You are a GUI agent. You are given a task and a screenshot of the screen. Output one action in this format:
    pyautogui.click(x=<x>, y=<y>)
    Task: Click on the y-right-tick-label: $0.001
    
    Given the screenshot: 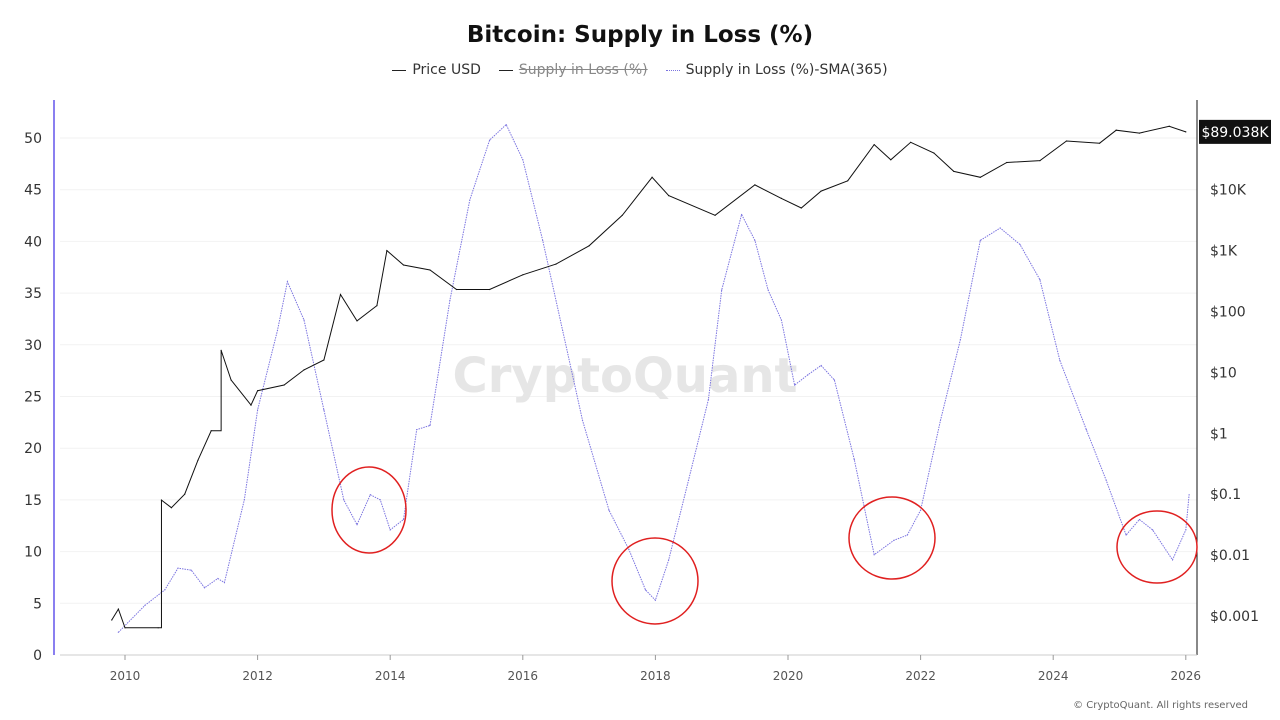 What is the action you would take?
    pyautogui.click(x=1234, y=617)
    